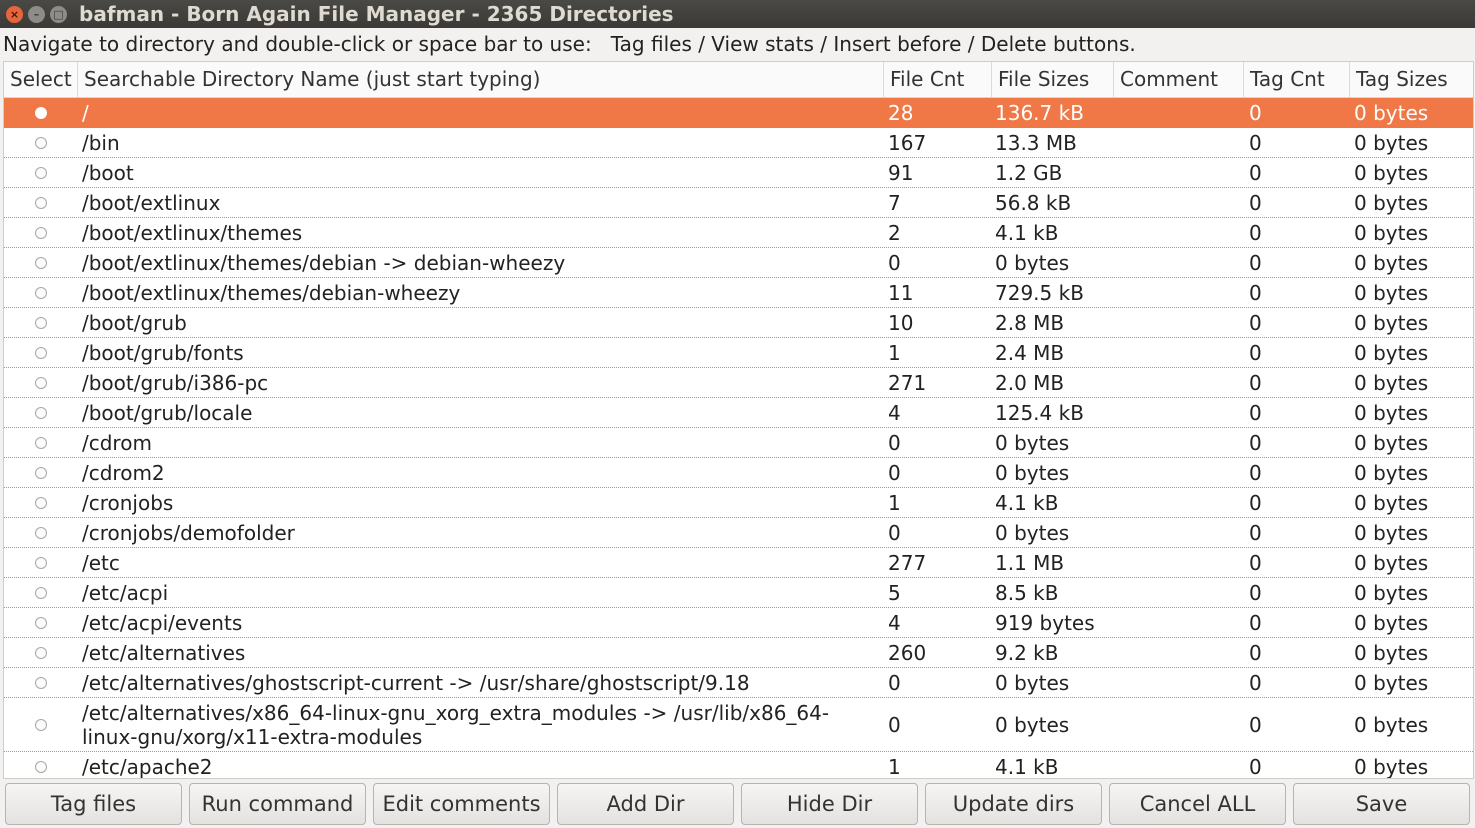  What do you see at coordinates (907, 382) in the screenshot?
I see `file-cnt-cell: 271` at bounding box center [907, 382].